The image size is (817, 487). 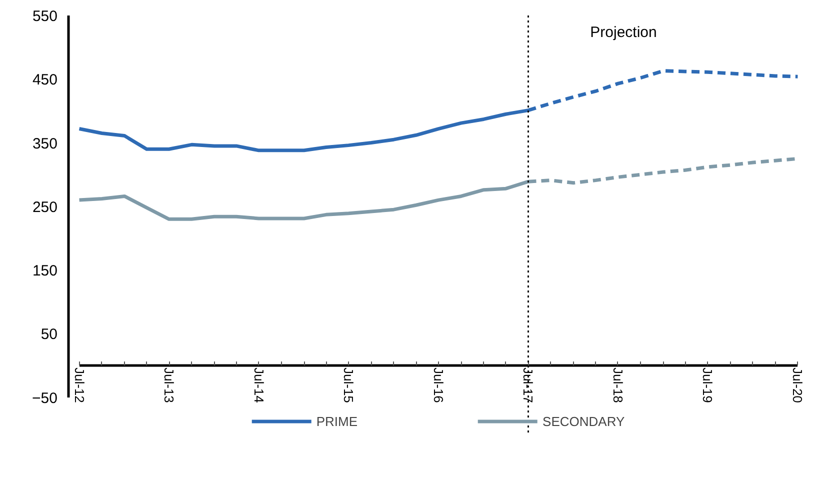 What do you see at coordinates (45, 16) in the screenshot?
I see `y-tick-label: 550` at bounding box center [45, 16].